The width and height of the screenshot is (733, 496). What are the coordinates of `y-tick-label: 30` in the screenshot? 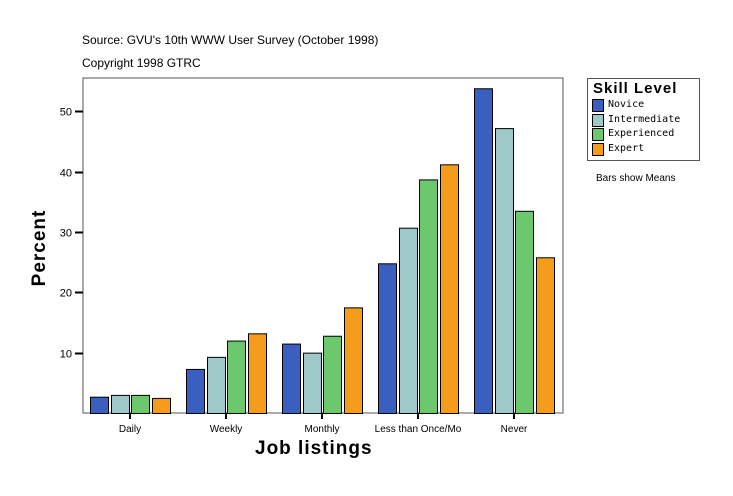 It's located at (66, 234).